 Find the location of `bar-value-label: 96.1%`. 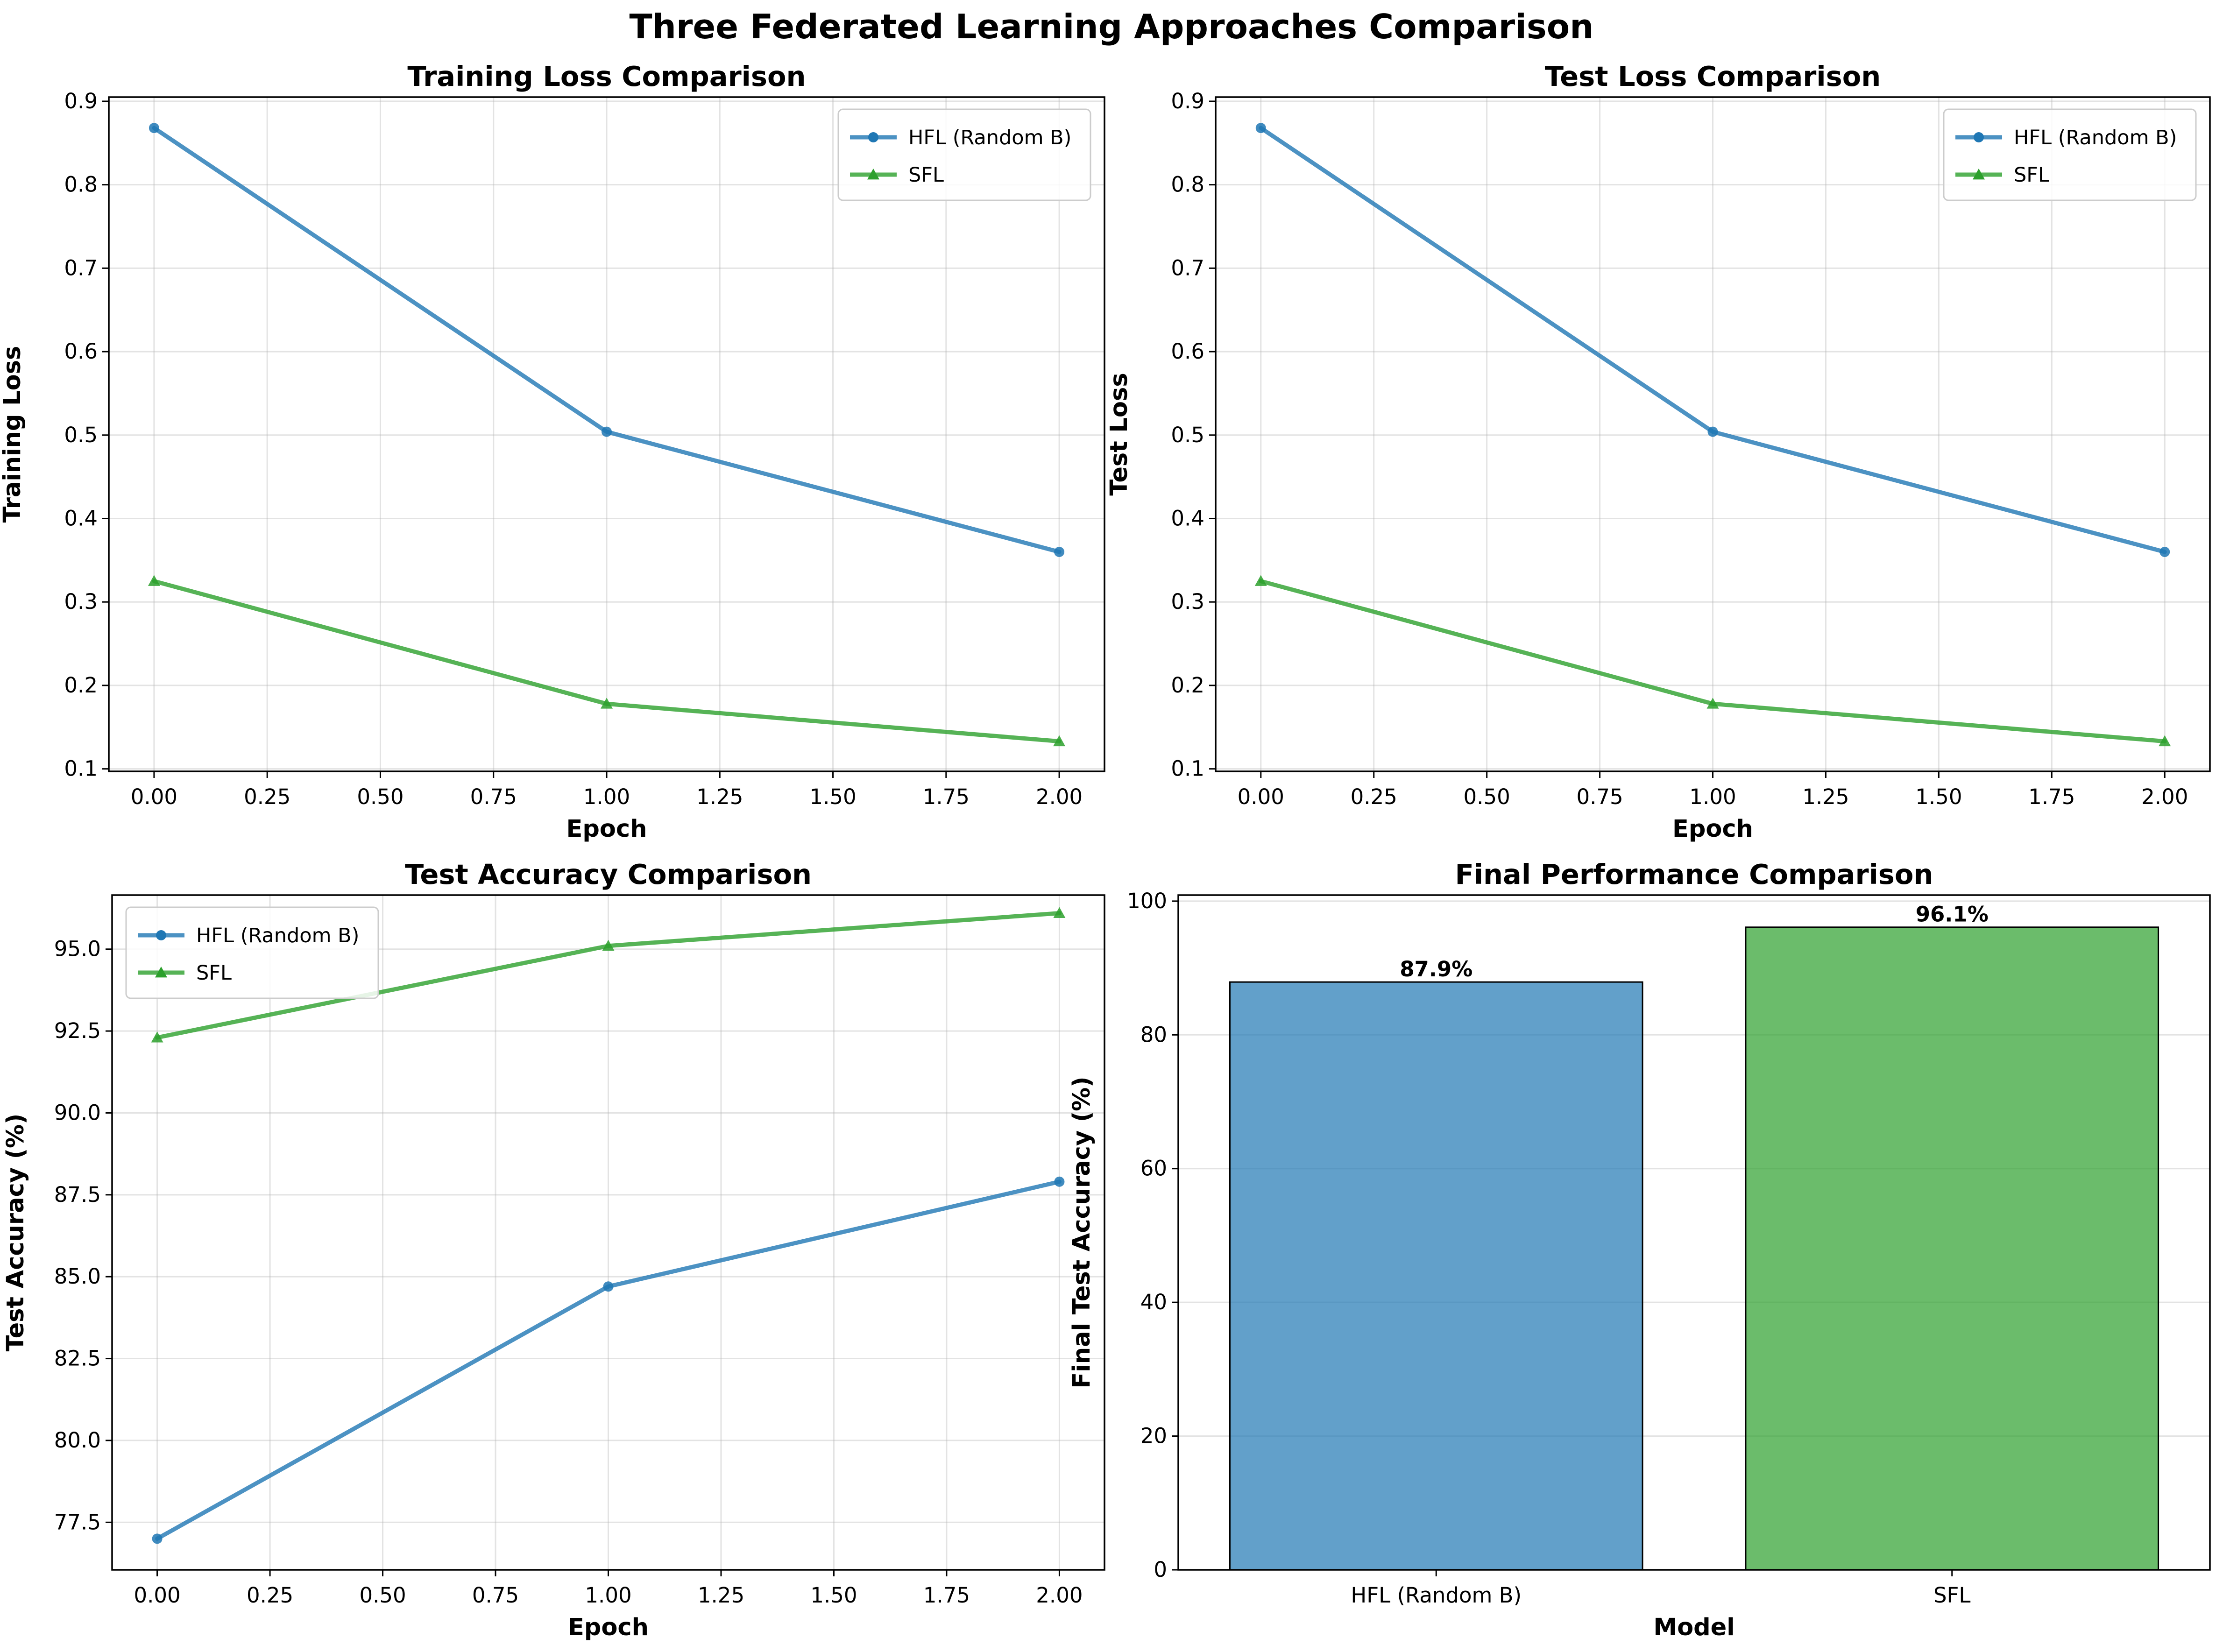

bar-value-label: 96.1% is located at coordinates (1952, 914).